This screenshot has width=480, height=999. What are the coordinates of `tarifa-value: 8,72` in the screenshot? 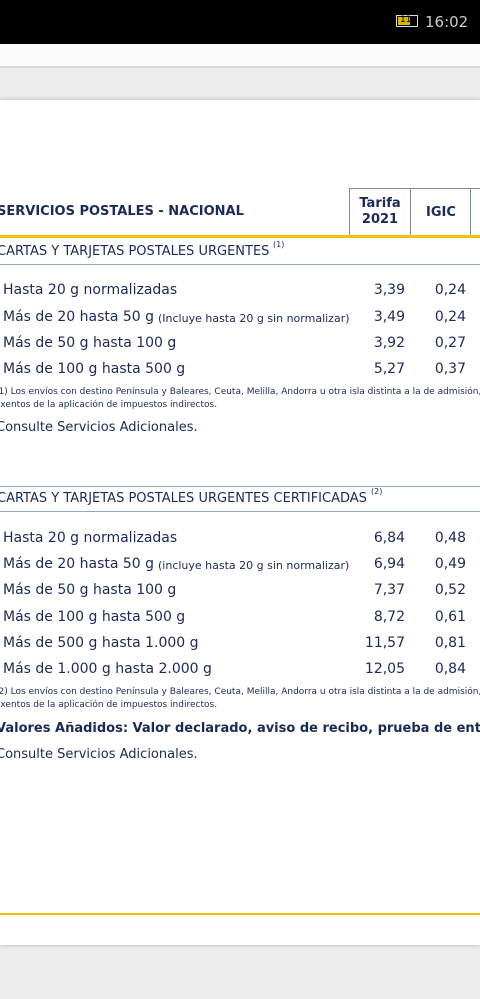 It's located at (389, 617).